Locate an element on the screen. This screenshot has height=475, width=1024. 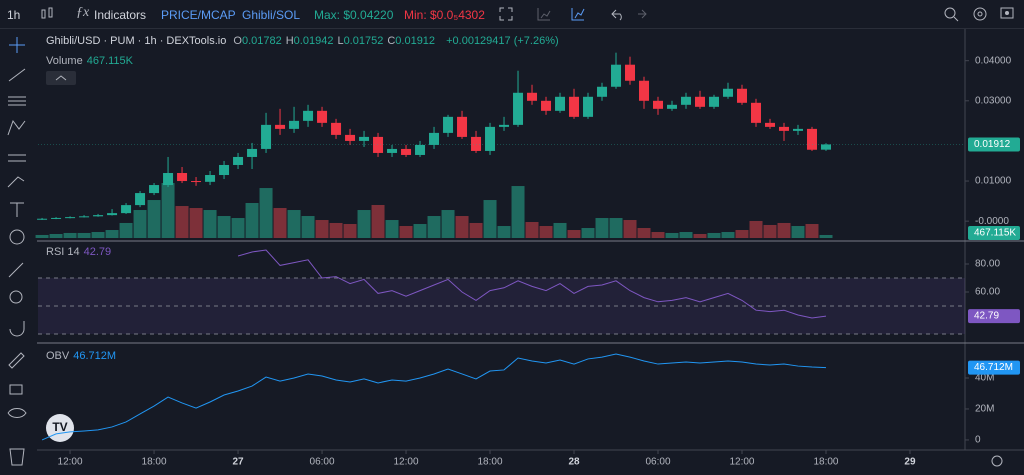
x-tick-label: 29 is located at coordinates (910, 462).